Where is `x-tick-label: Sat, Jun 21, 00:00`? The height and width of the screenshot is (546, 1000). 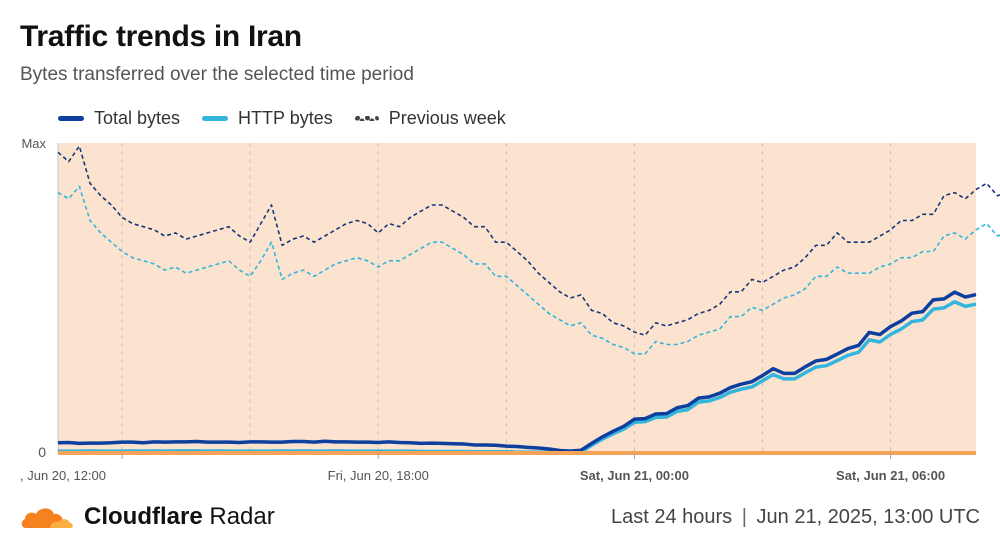 x-tick-label: Sat, Jun 21, 00:00 is located at coordinates (634, 475).